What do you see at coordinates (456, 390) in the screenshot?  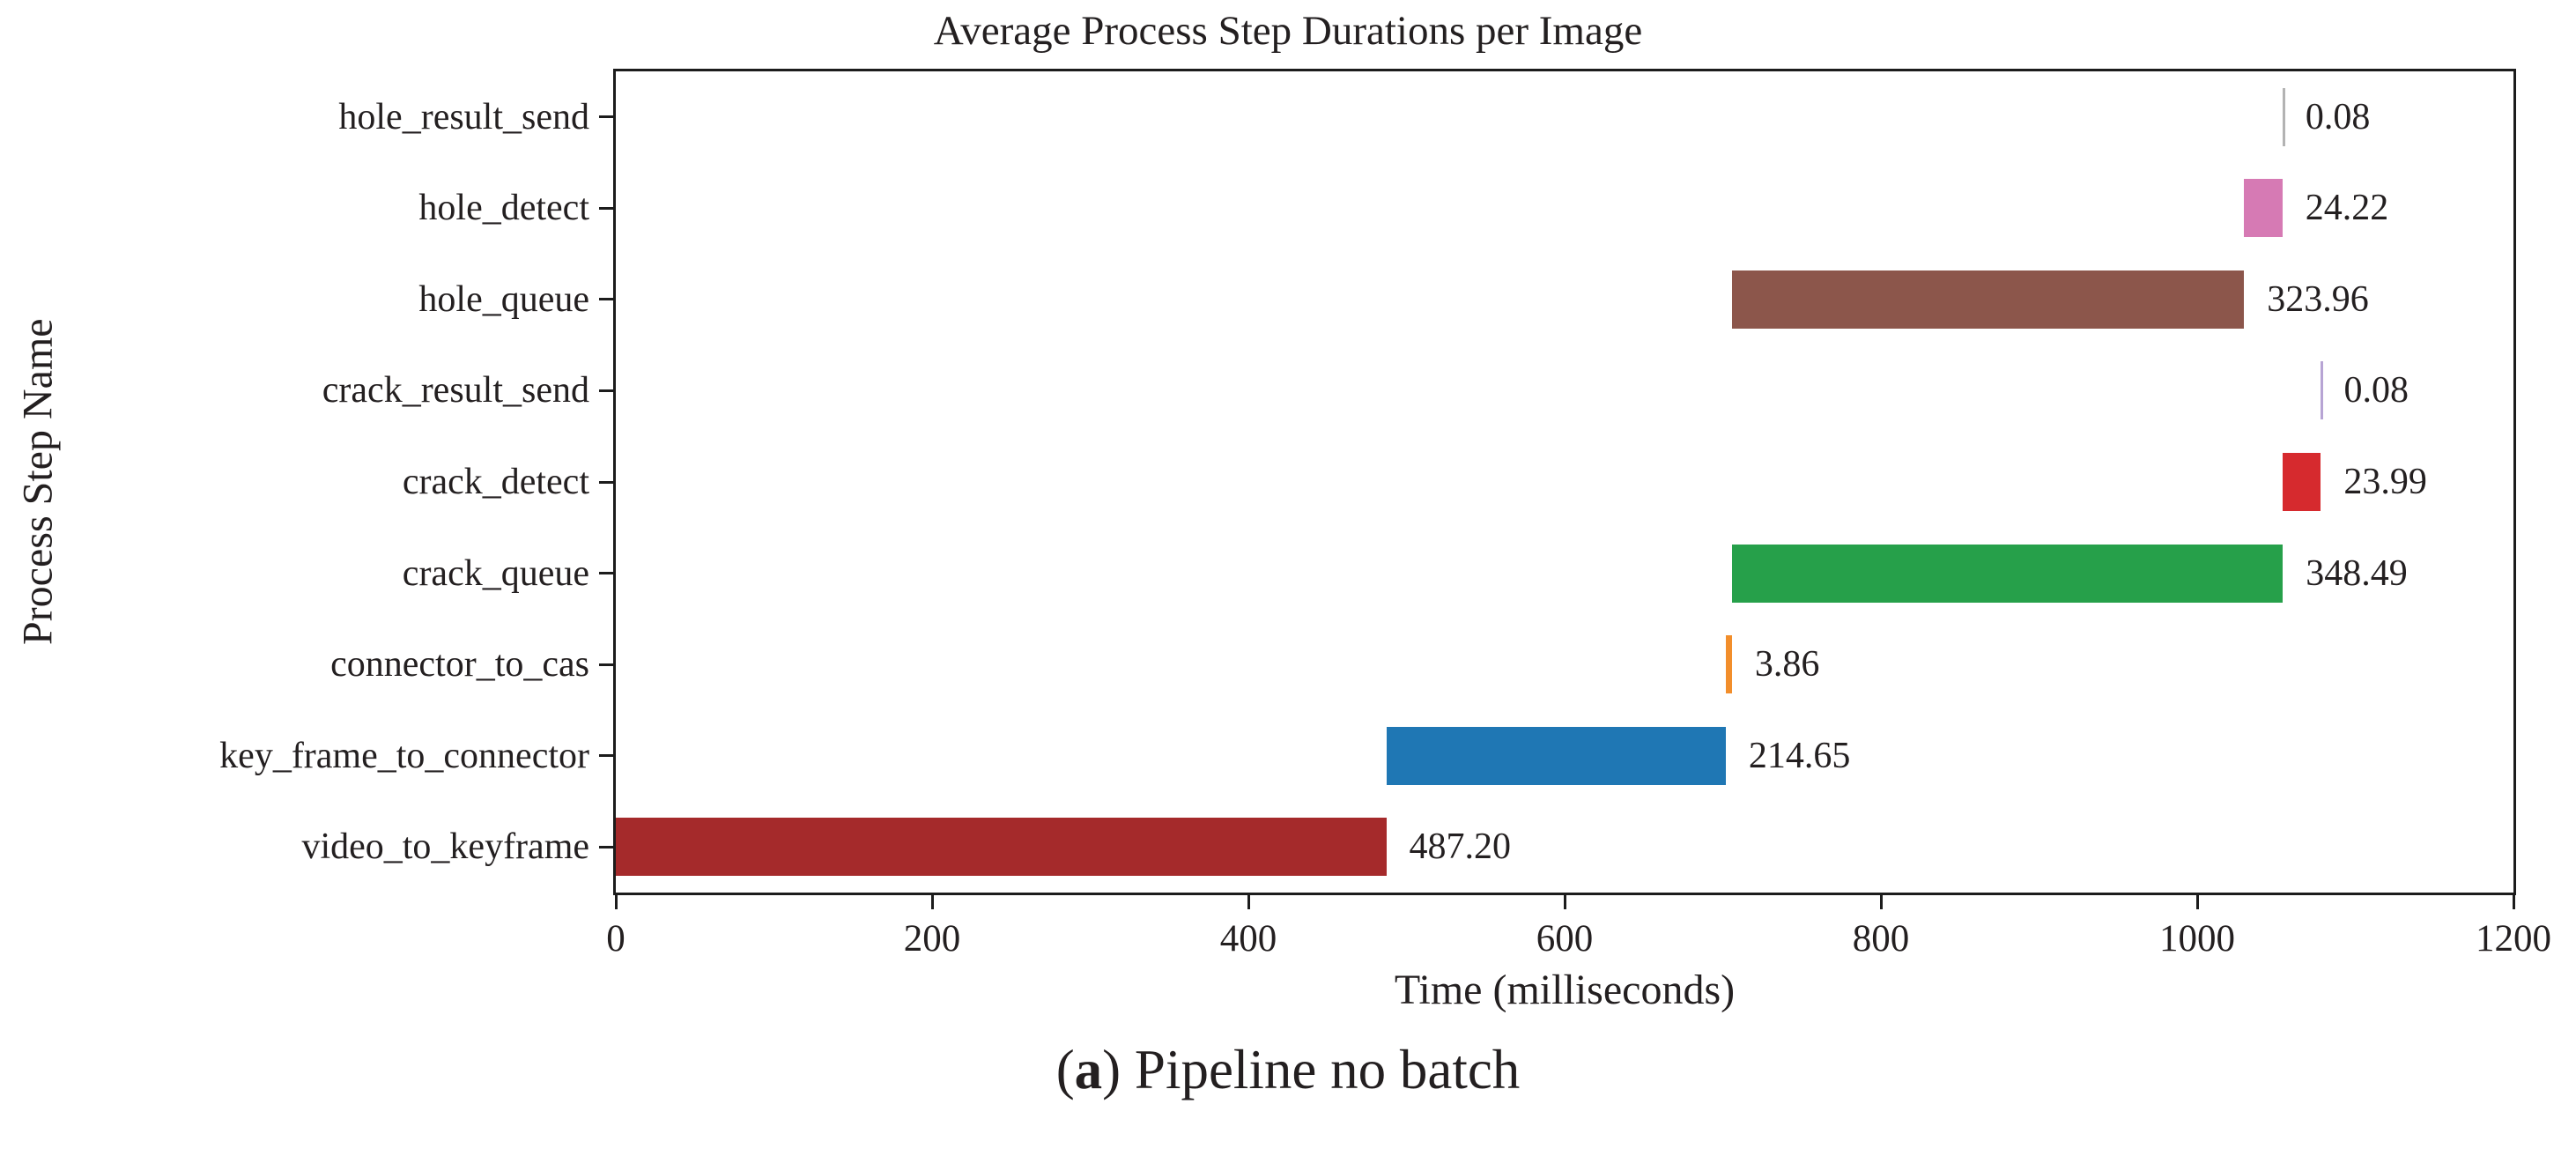 I see `y-tick-label: crack_result_send` at bounding box center [456, 390].